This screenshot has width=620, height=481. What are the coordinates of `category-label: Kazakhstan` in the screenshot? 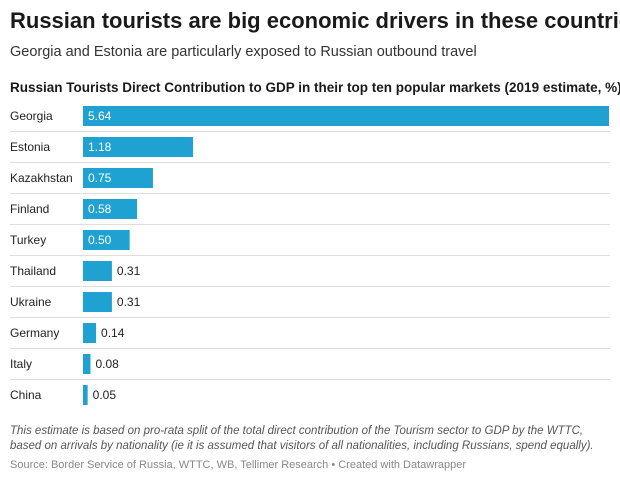 It's located at (41, 178).